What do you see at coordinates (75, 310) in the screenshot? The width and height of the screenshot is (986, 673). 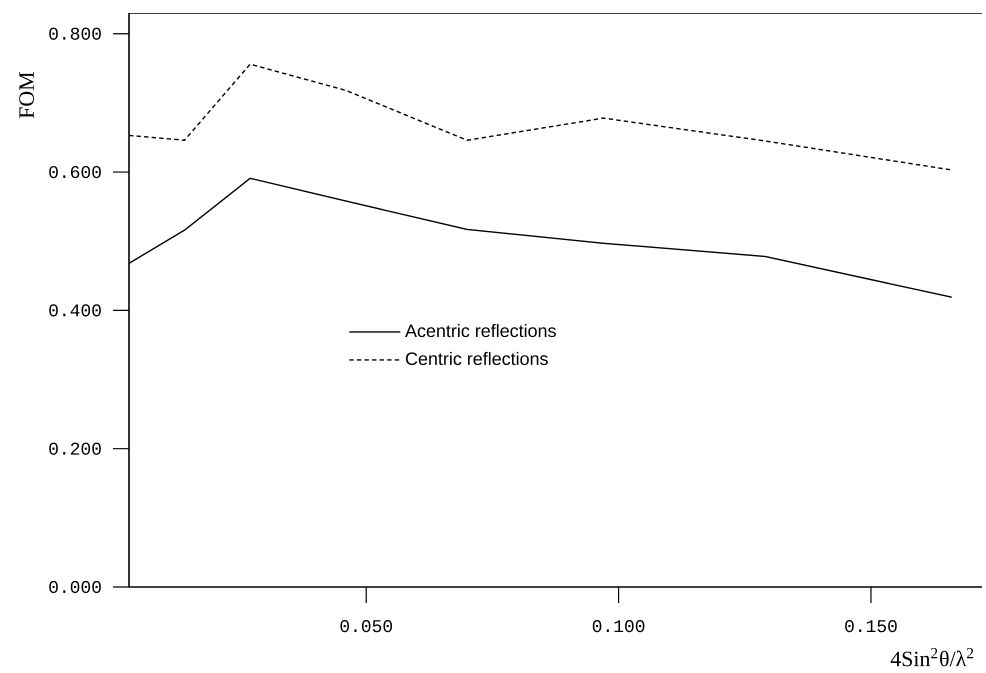 I see `y-tick-label: 0.400` at bounding box center [75, 310].